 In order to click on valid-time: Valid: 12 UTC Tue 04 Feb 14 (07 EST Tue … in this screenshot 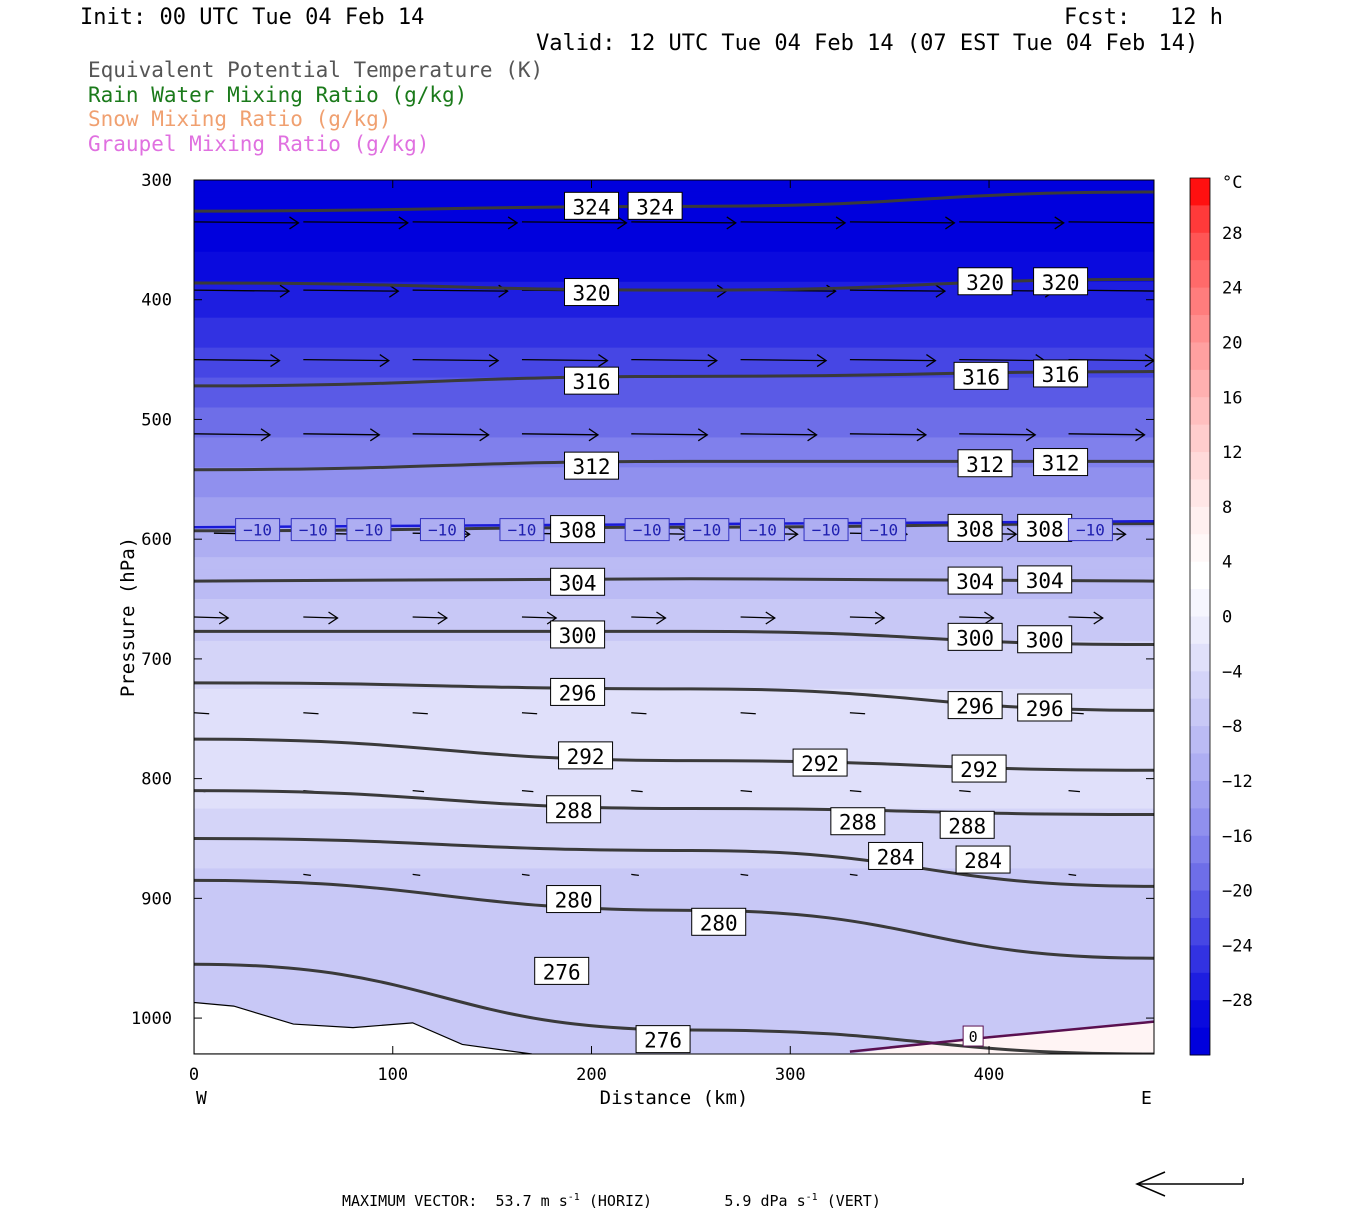, I will do `click(867, 43)`.